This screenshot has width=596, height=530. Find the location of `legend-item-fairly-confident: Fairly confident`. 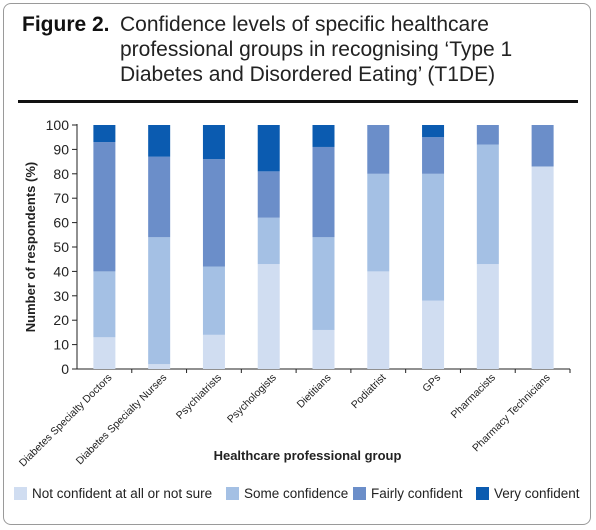

legend-item-fairly-confident: Fairly confident is located at coordinates (408, 493).